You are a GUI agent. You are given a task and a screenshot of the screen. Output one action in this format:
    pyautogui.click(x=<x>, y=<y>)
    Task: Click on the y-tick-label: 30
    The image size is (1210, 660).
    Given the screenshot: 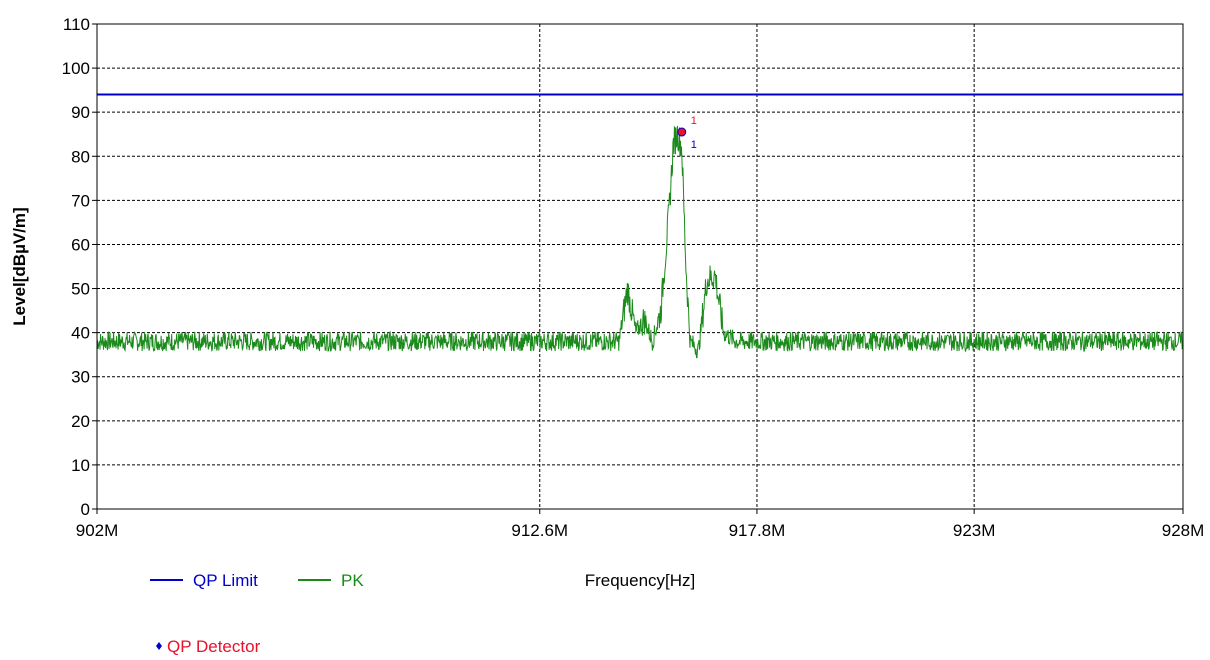 What is the action you would take?
    pyautogui.click(x=80, y=377)
    